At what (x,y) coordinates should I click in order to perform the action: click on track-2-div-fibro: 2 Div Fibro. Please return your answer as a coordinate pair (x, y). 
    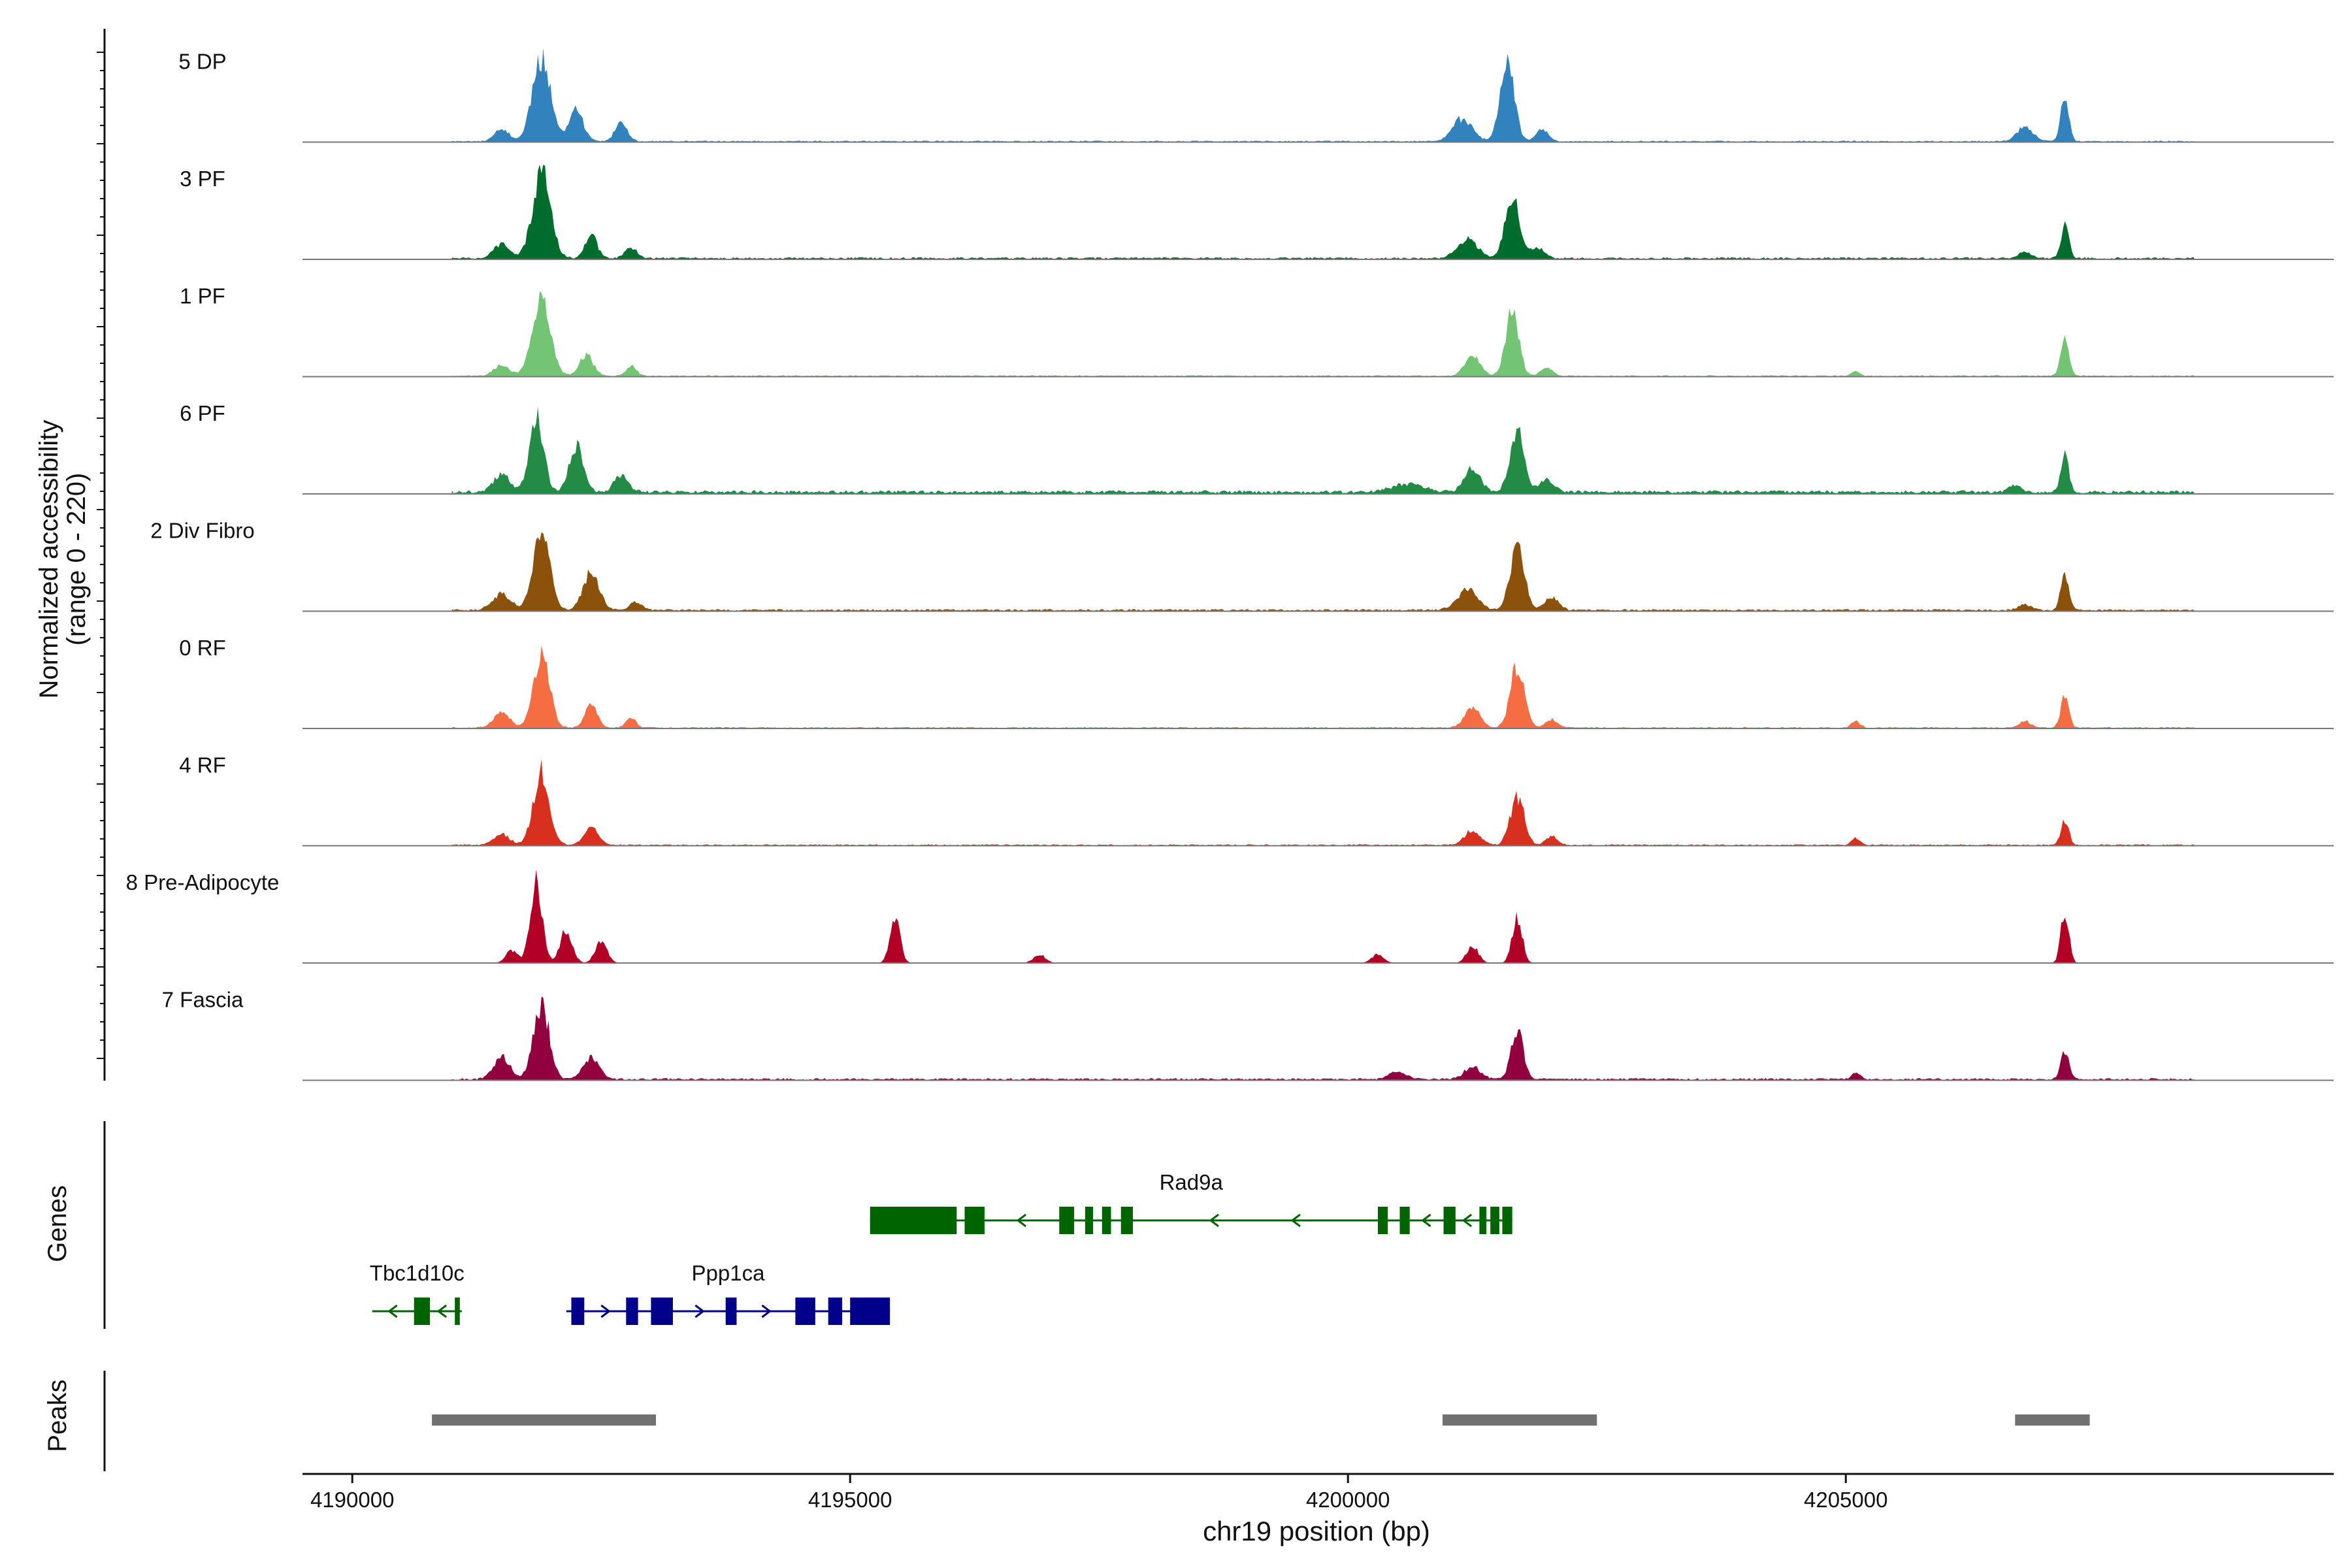
    Looking at the image, I should click on (1242, 565).